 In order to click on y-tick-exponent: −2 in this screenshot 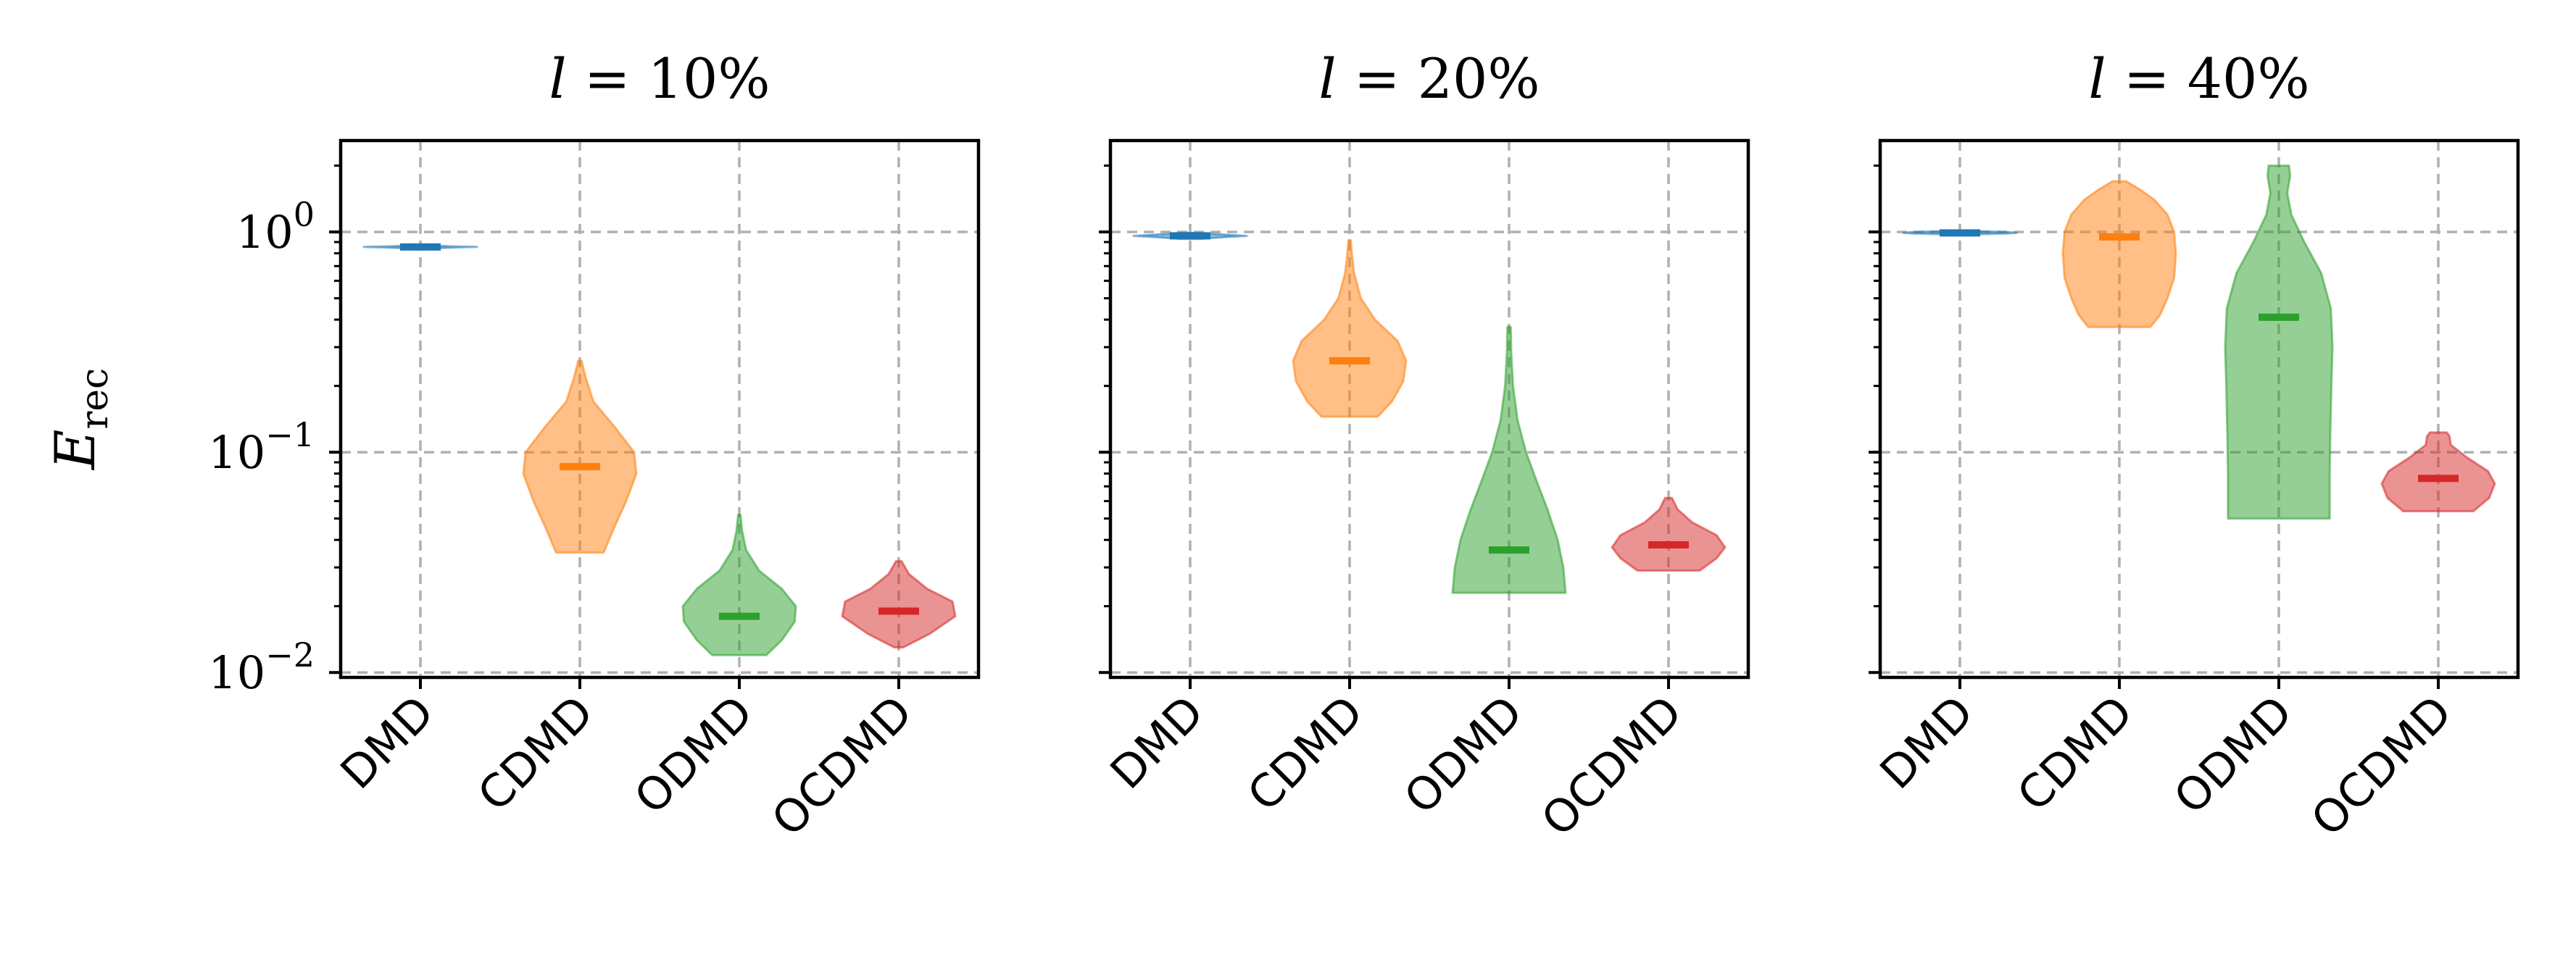, I will do `click(290, 655)`.